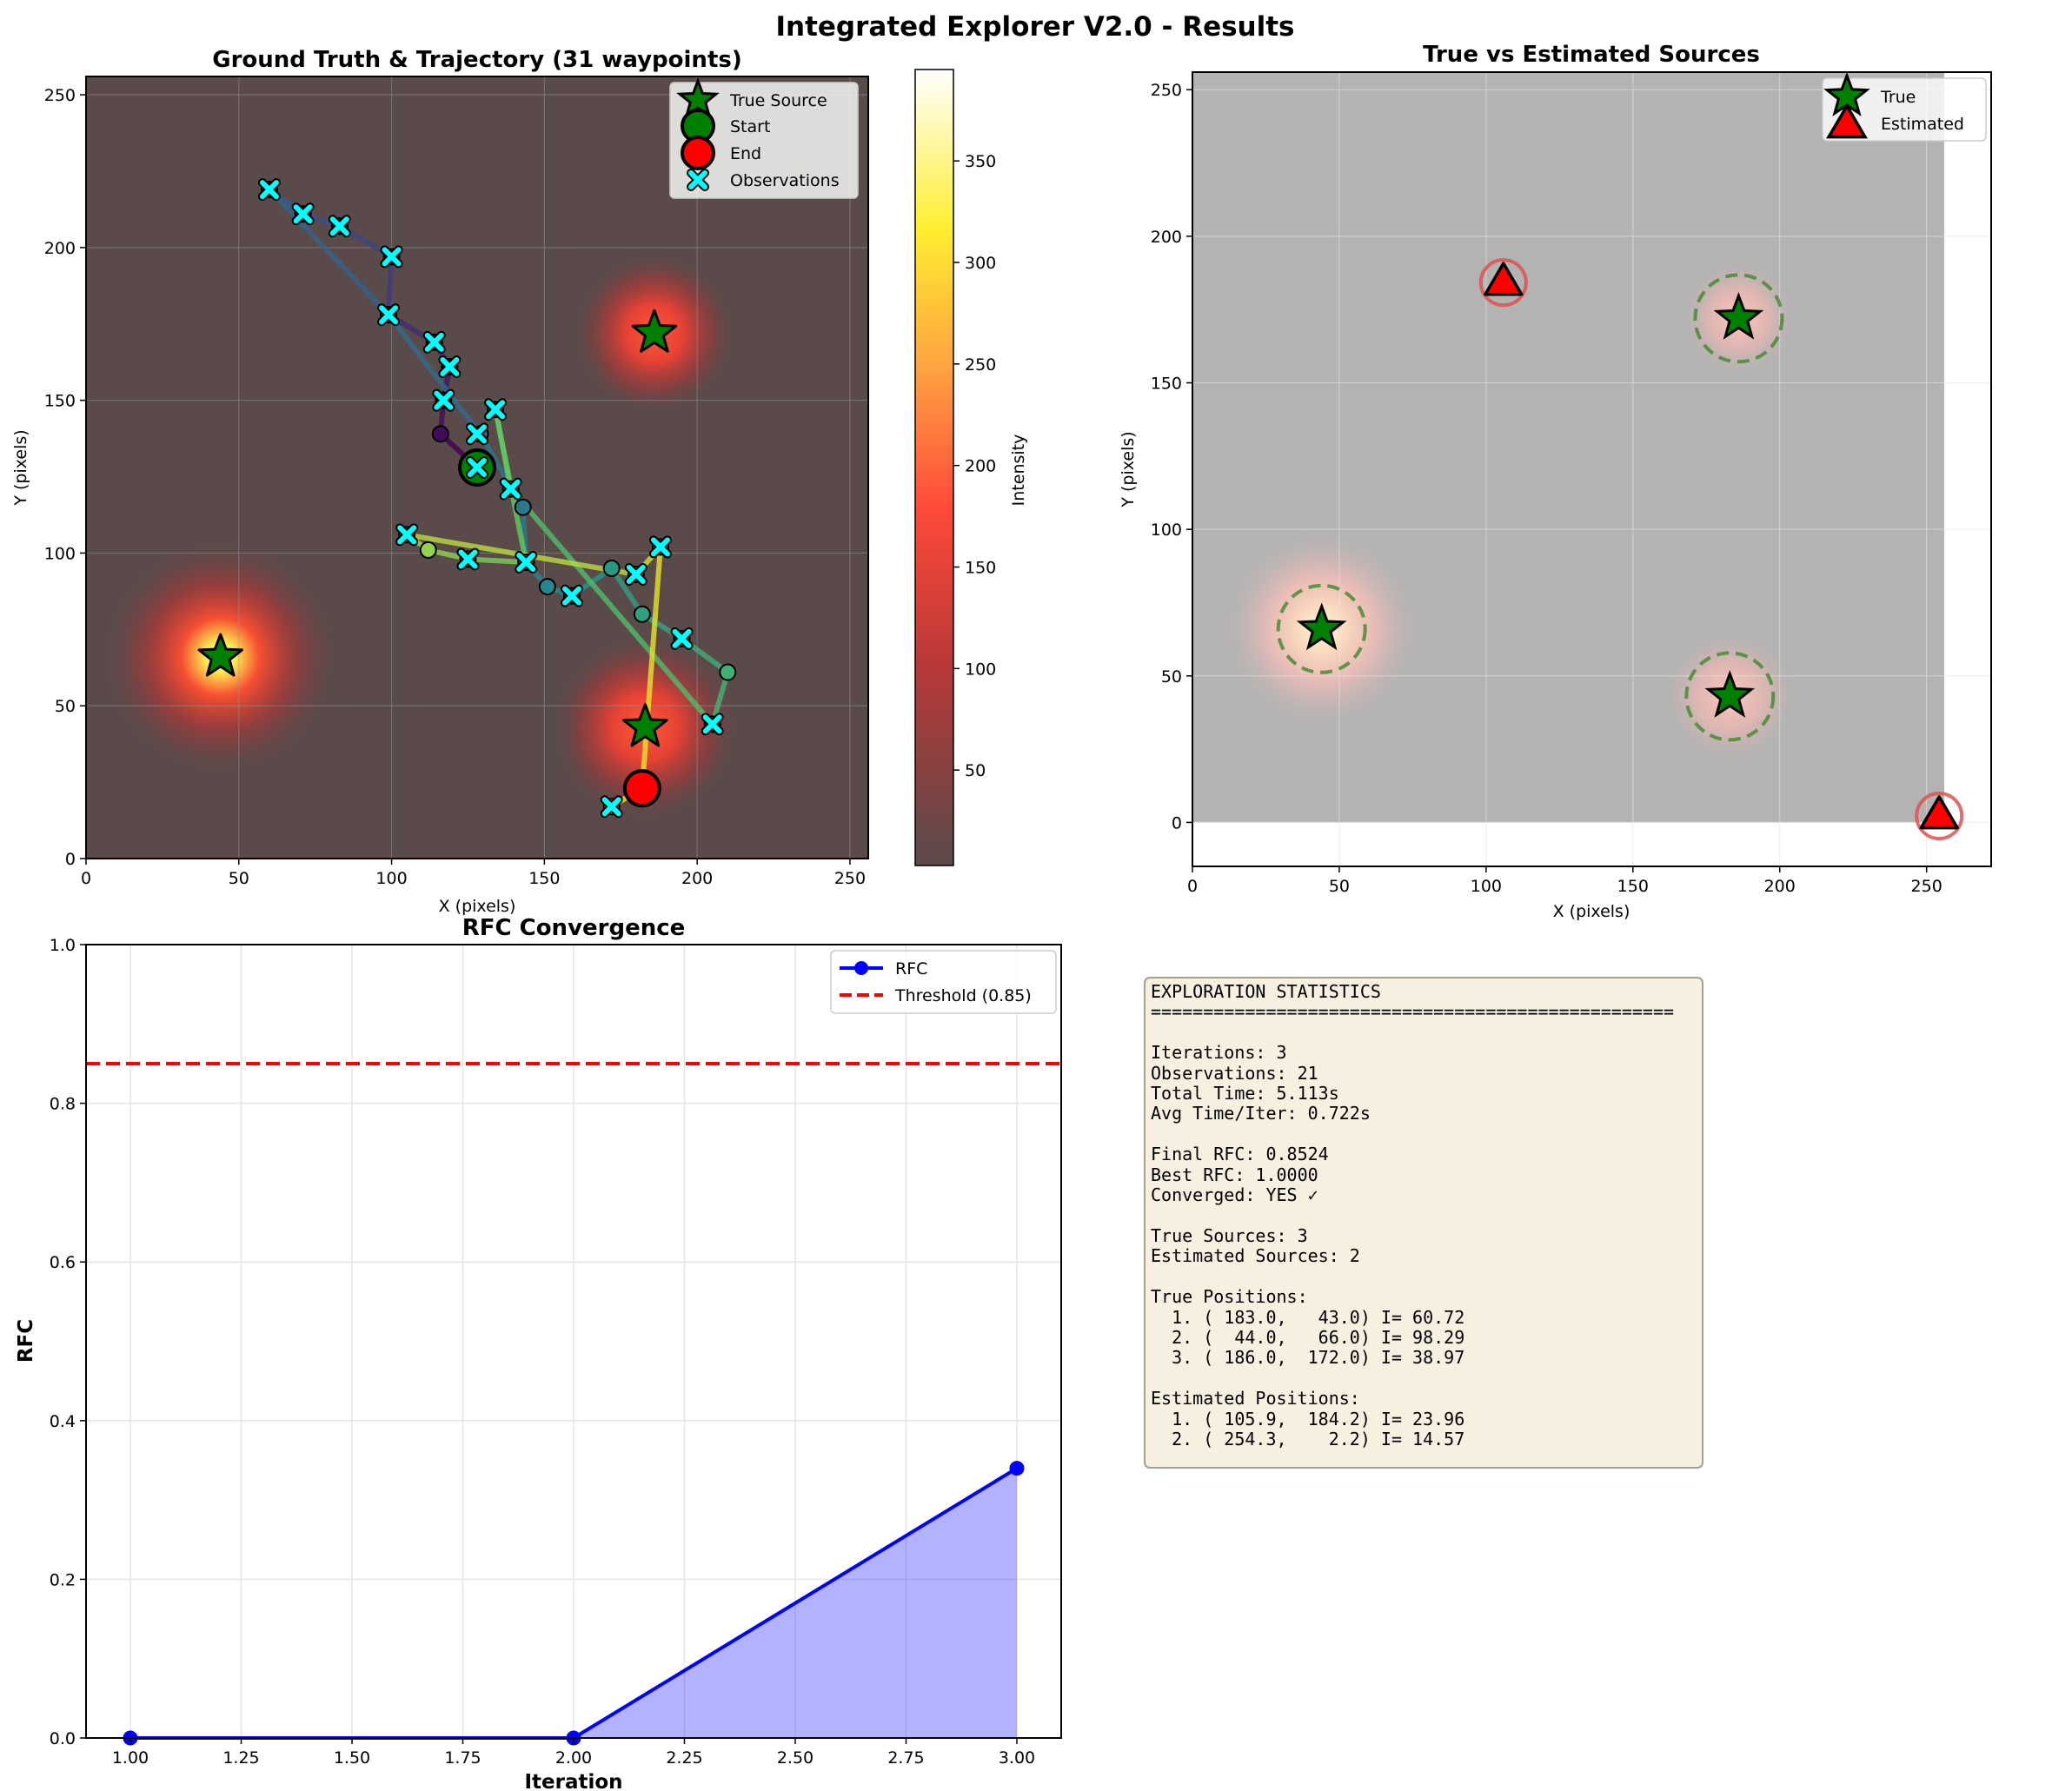 The height and width of the screenshot is (1791, 2072). What do you see at coordinates (477, 468) in the screenshot?
I see `start-observation-marker` at bounding box center [477, 468].